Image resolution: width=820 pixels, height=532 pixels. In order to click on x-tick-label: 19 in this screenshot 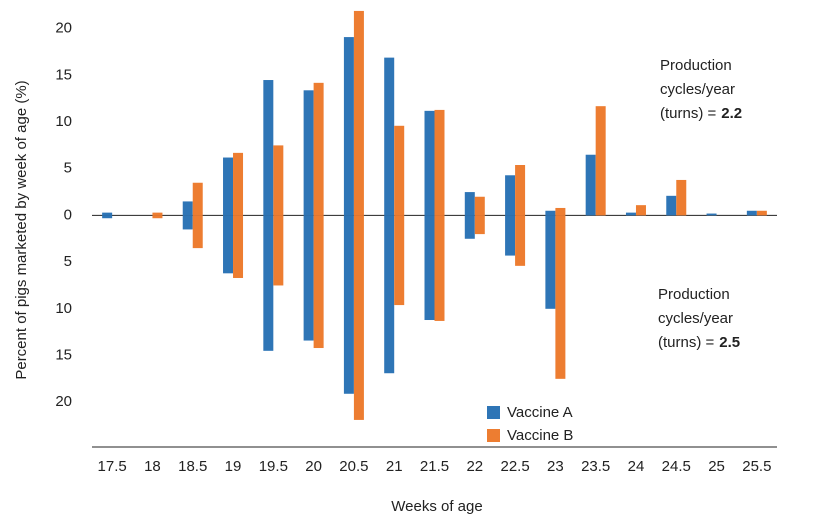, I will do `click(233, 466)`.